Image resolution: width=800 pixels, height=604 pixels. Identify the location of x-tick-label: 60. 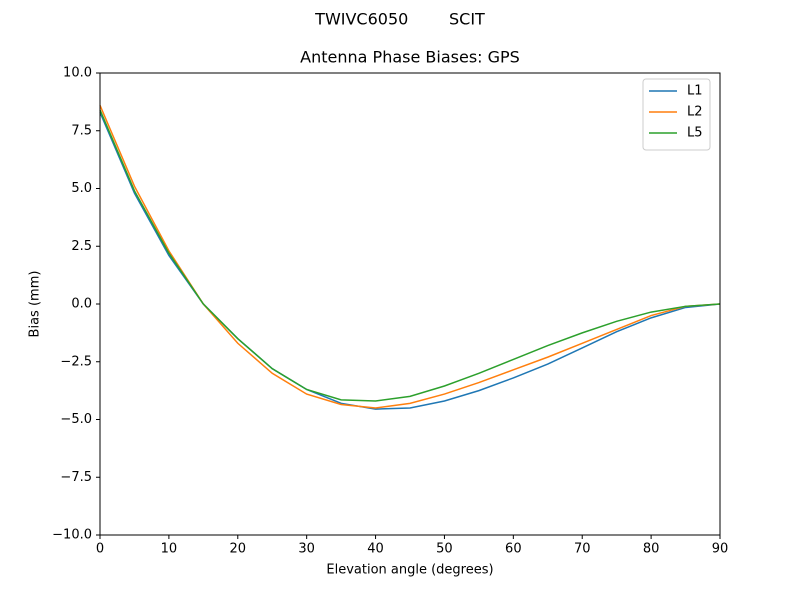
(513, 549).